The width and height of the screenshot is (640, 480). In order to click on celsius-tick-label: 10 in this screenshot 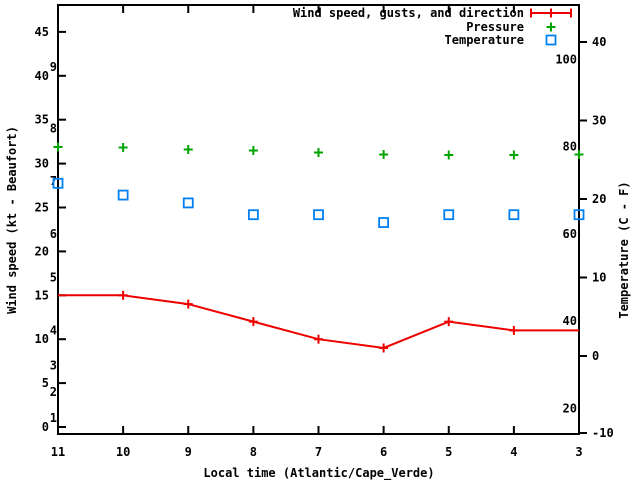, I will do `click(599, 278)`.